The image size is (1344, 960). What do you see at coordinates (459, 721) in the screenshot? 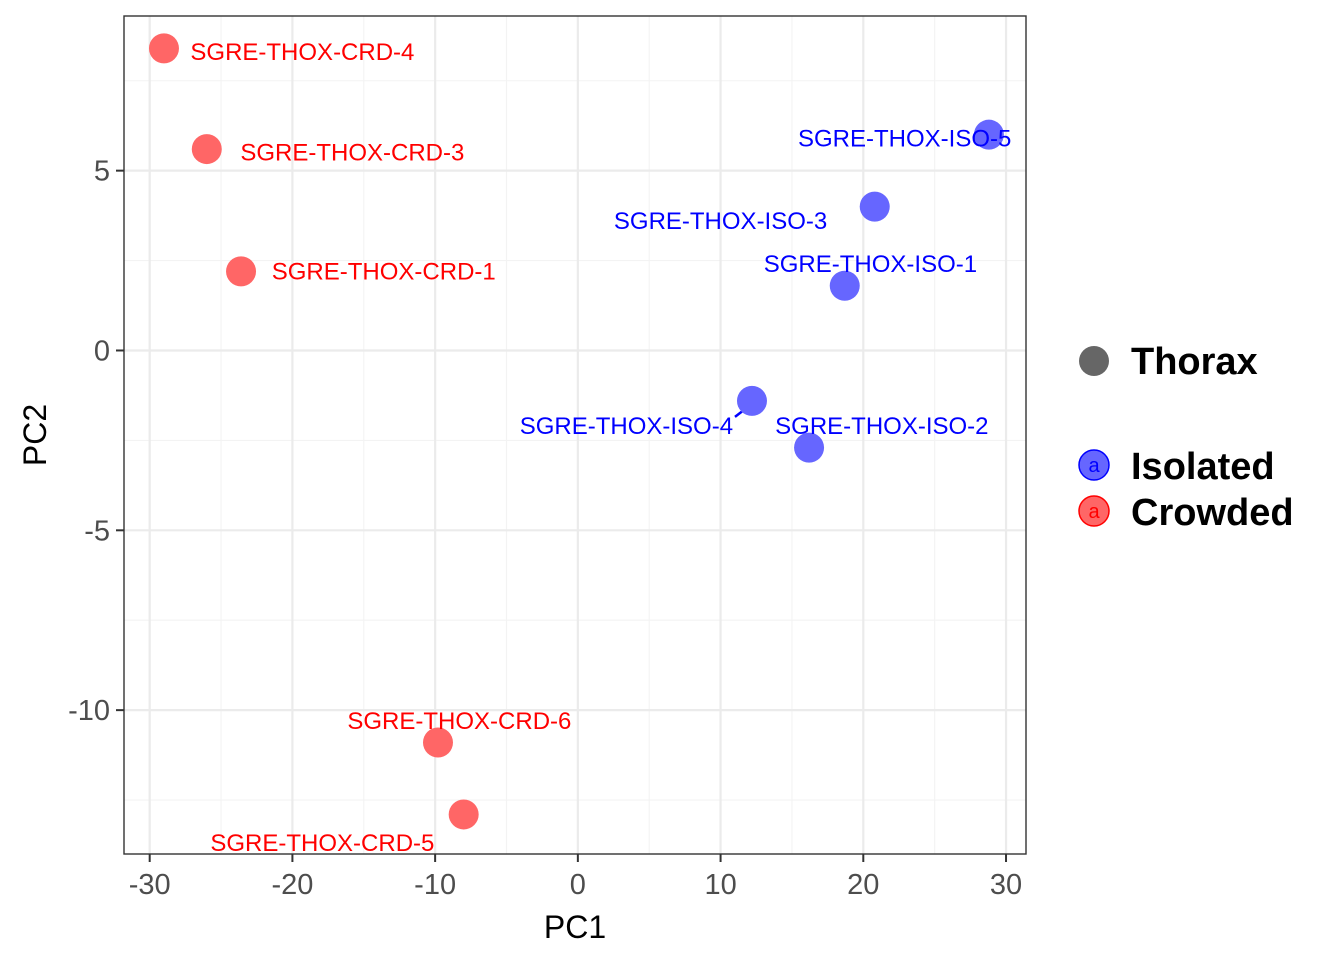
I see `data-label: SGRE-THOX-CRD-6` at bounding box center [459, 721].